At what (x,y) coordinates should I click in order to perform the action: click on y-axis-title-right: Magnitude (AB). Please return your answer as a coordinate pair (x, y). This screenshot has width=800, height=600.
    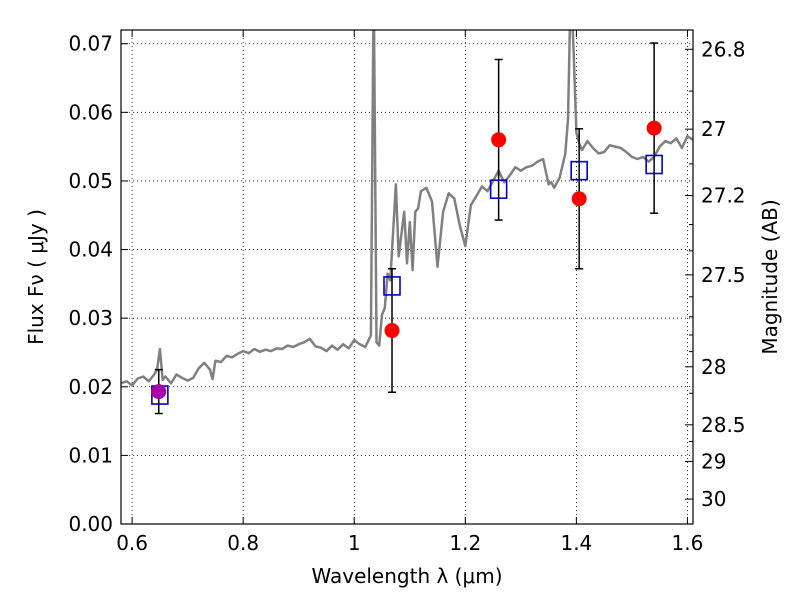
    Looking at the image, I should click on (770, 276).